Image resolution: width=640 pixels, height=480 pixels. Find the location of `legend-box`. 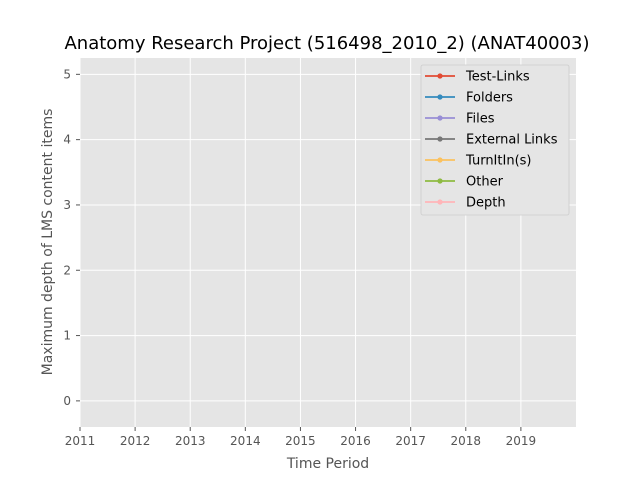

legend-box is located at coordinates (495, 140).